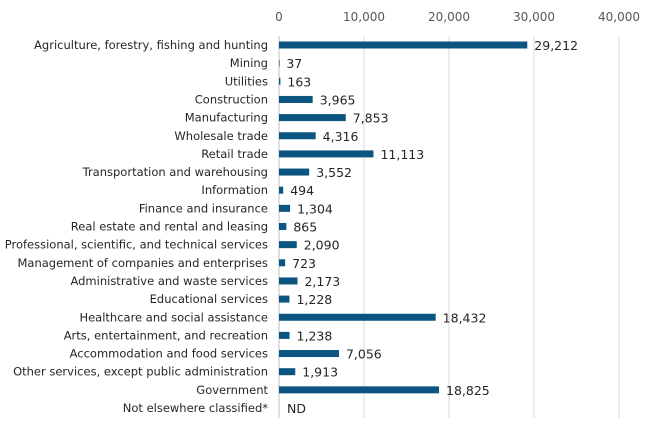 The image size is (650, 433). I want to click on data-label: 18,825, so click(468, 390).